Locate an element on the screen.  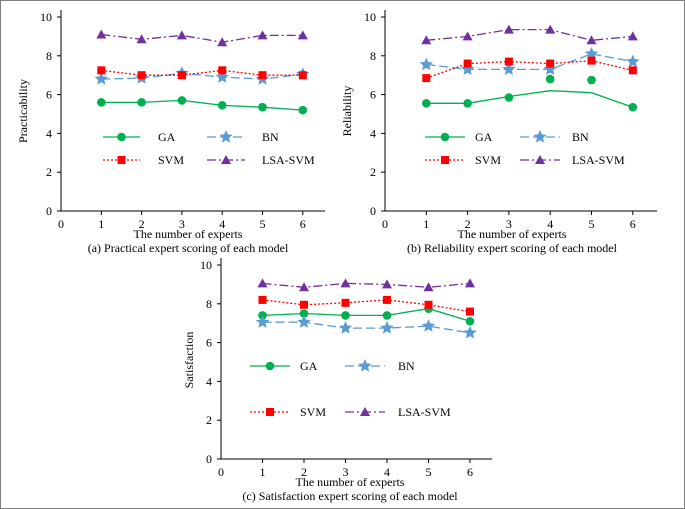
chart-b-y-tick-label: 6 is located at coordinates (373, 95).